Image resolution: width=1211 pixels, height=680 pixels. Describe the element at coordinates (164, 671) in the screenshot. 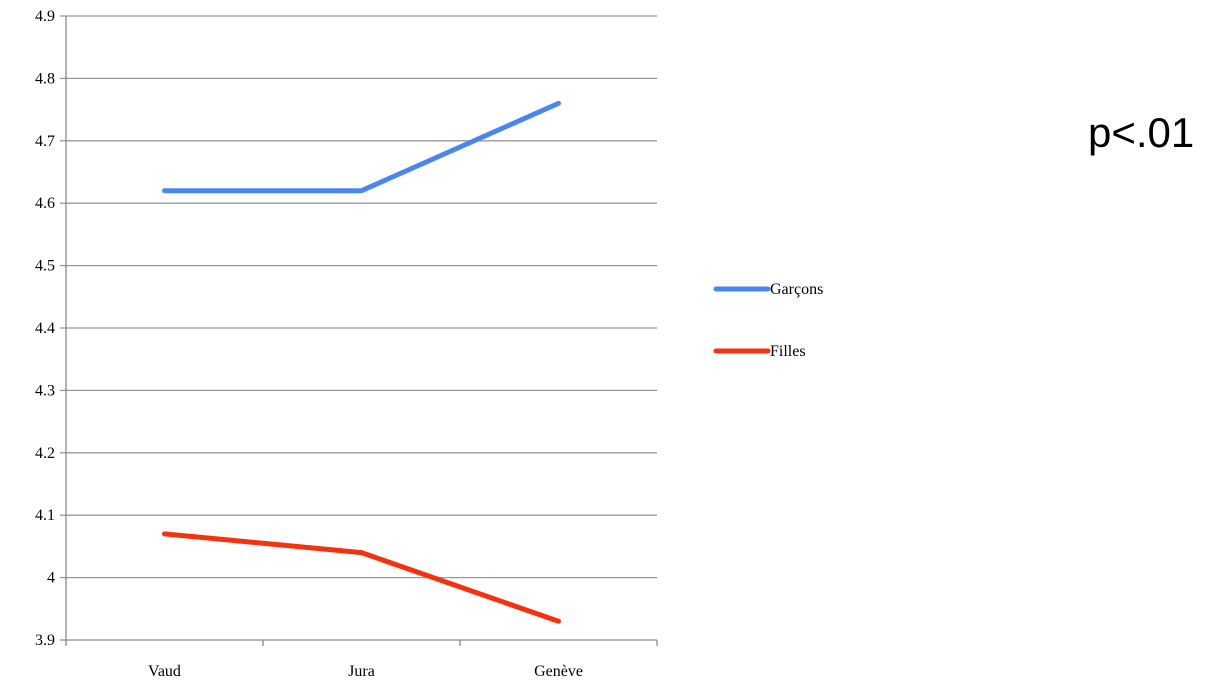

I see `x-tick-label: Vaud` at that location.